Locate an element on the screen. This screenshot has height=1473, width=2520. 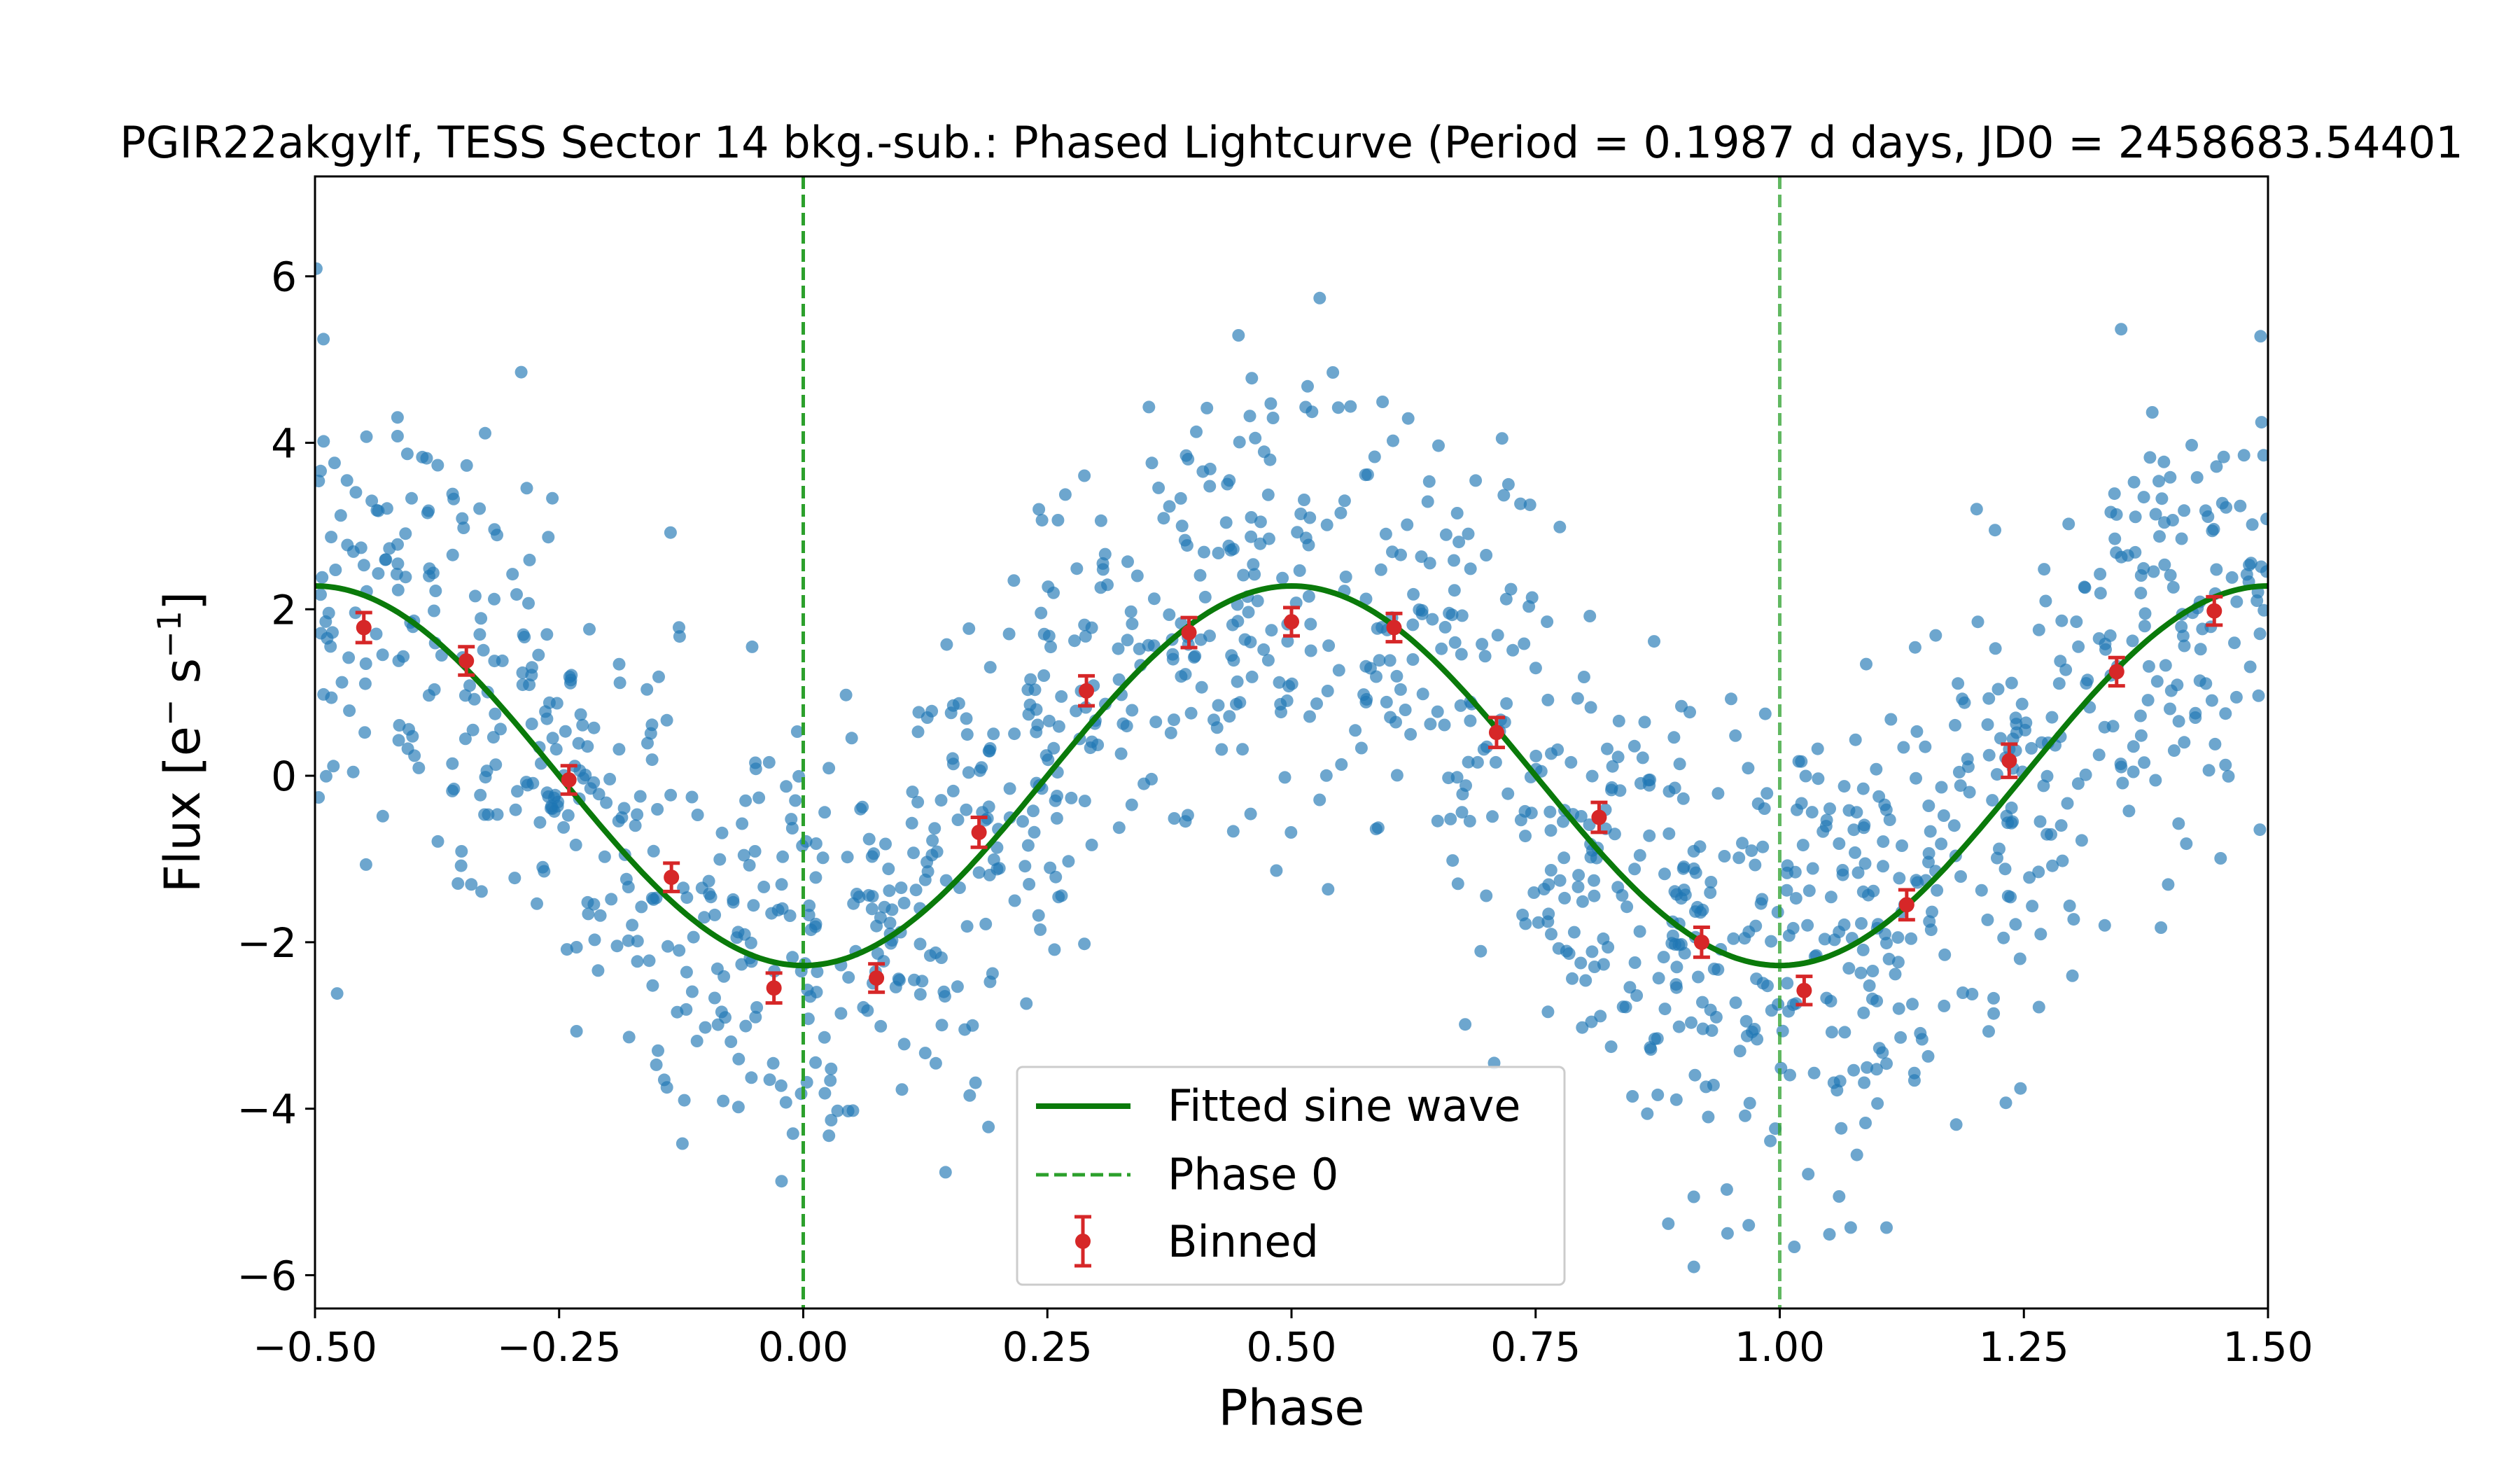
legend-binned-label: Binned is located at coordinates (1243, 1241).